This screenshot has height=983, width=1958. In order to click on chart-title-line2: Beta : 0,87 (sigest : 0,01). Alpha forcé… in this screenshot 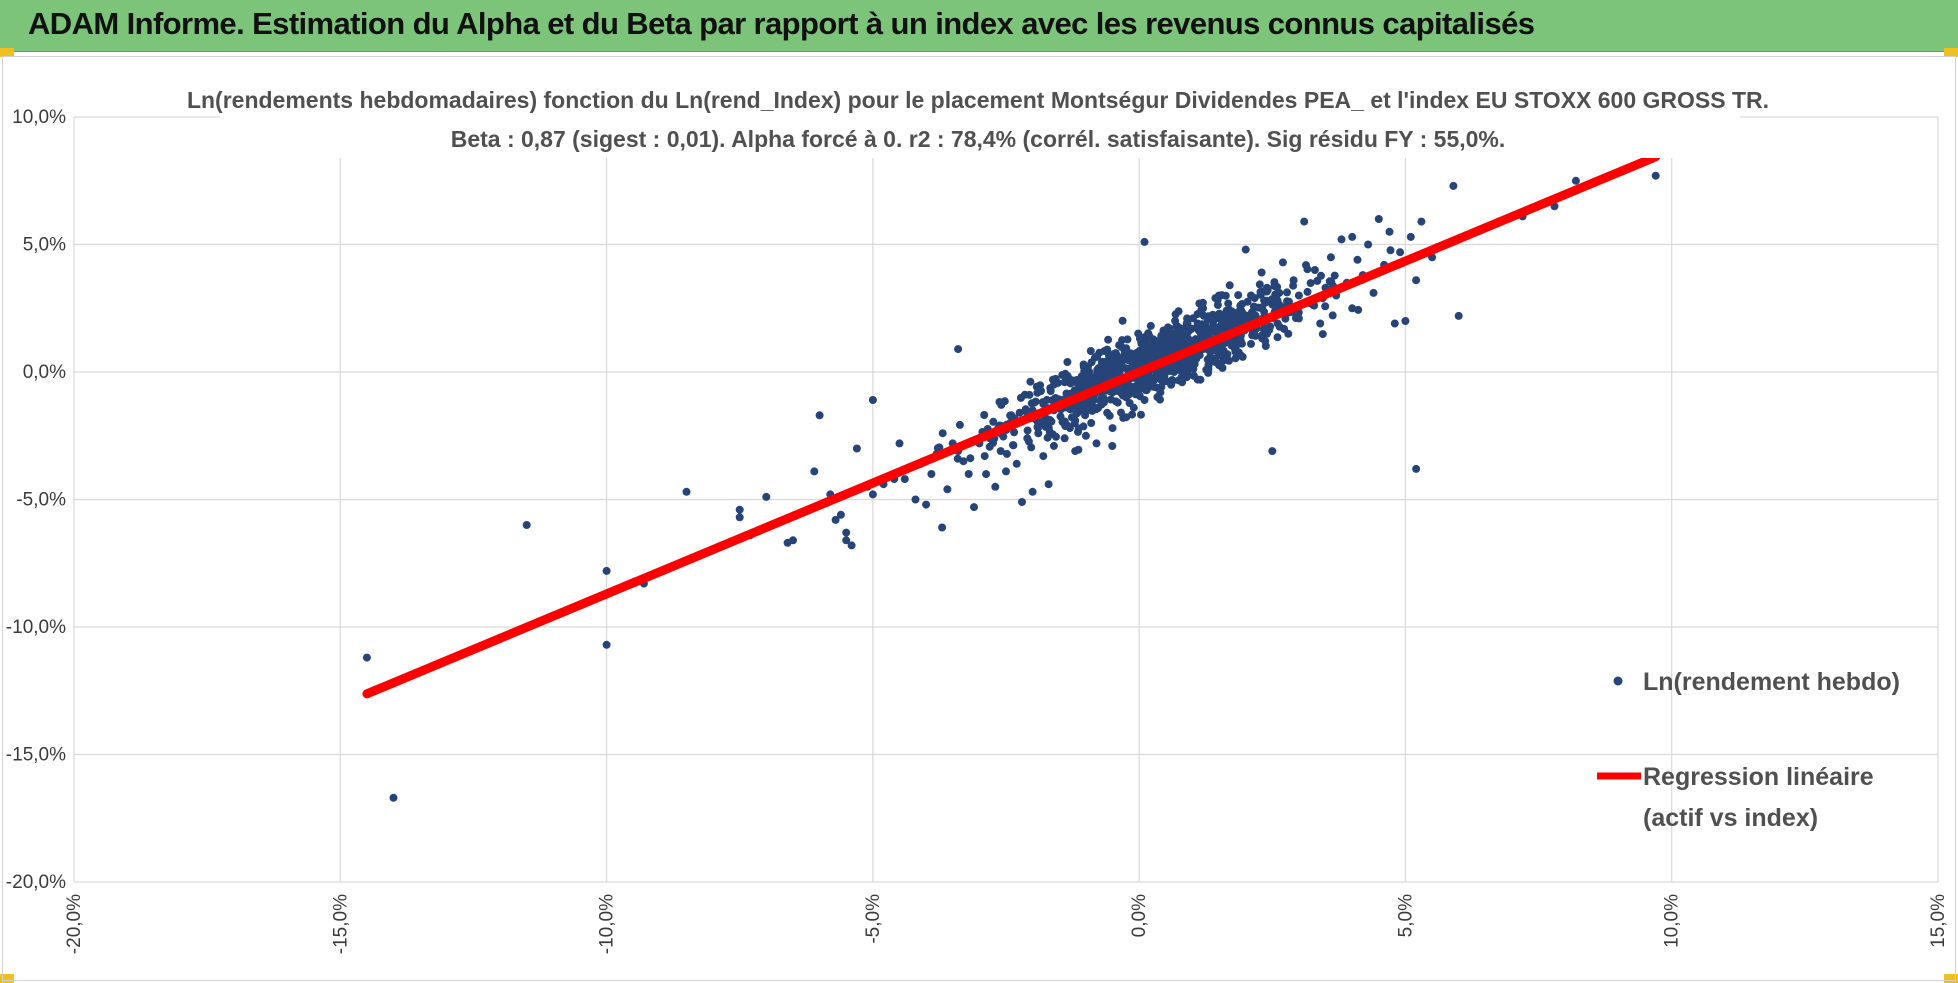, I will do `click(978, 139)`.